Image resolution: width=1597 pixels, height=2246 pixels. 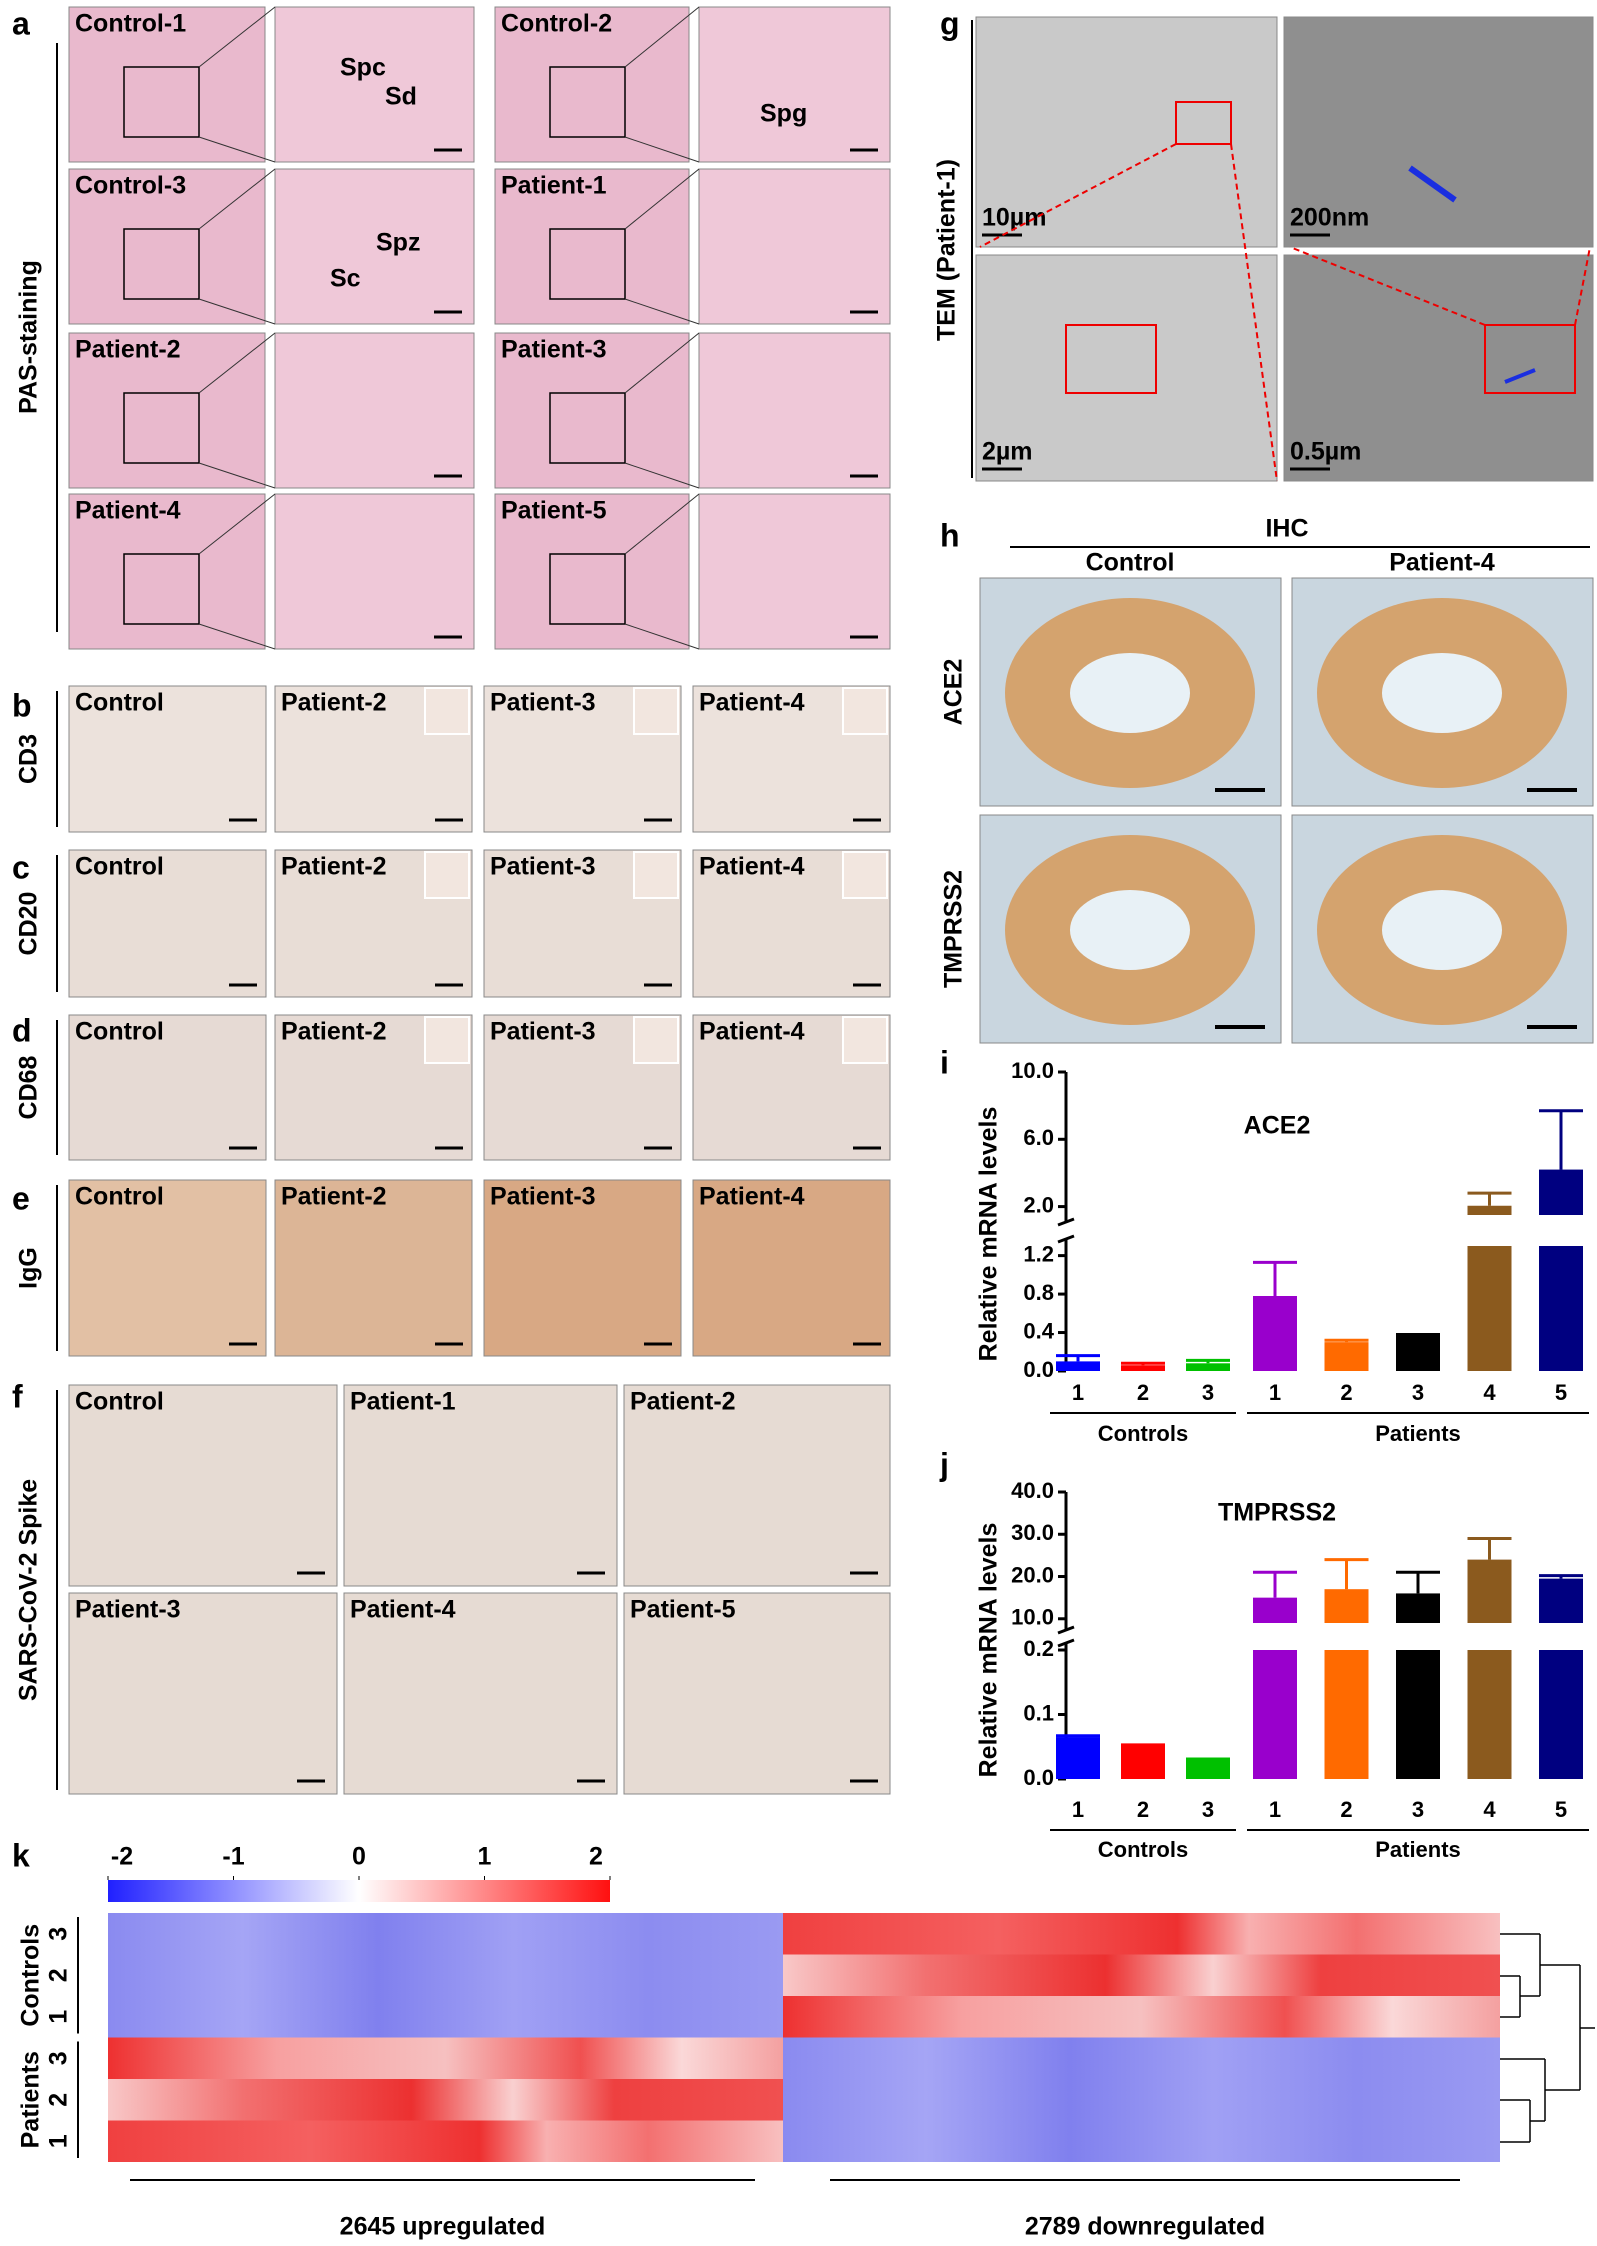 What do you see at coordinates (554, 186) in the screenshot?
I see `image-label: Patient-1` at bounding box center [554, 186].